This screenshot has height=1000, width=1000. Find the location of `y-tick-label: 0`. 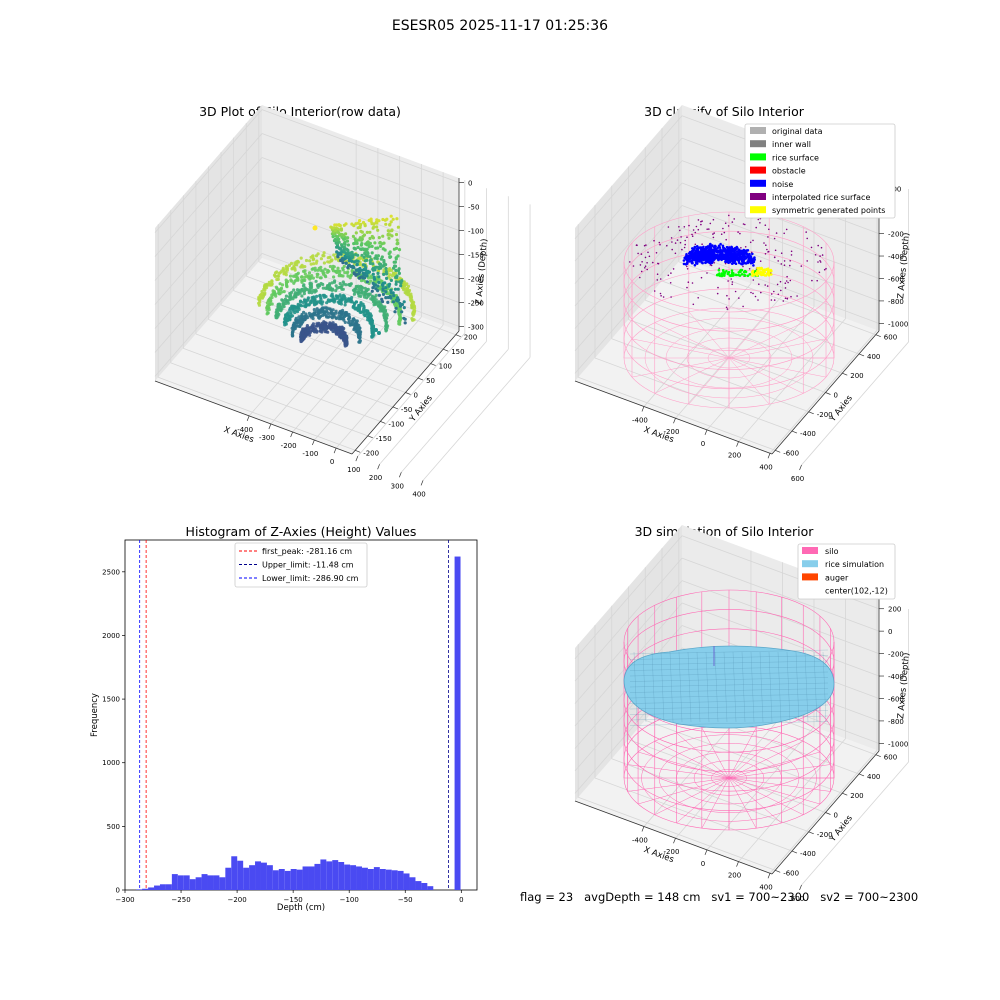

y-tick-label: 0 is located at coordinates (118, 891).